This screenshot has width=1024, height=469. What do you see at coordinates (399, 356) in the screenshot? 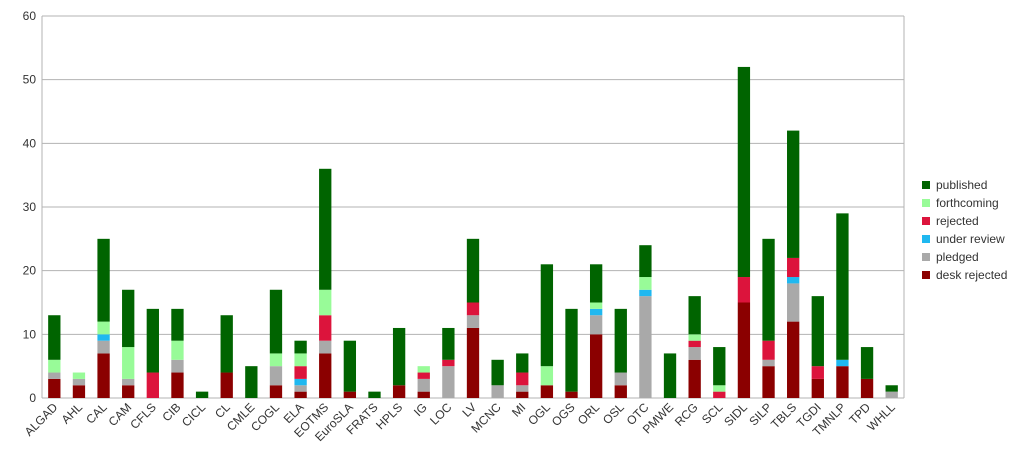
I see `bar-HPLS-published` at bounding box center [399, 356].